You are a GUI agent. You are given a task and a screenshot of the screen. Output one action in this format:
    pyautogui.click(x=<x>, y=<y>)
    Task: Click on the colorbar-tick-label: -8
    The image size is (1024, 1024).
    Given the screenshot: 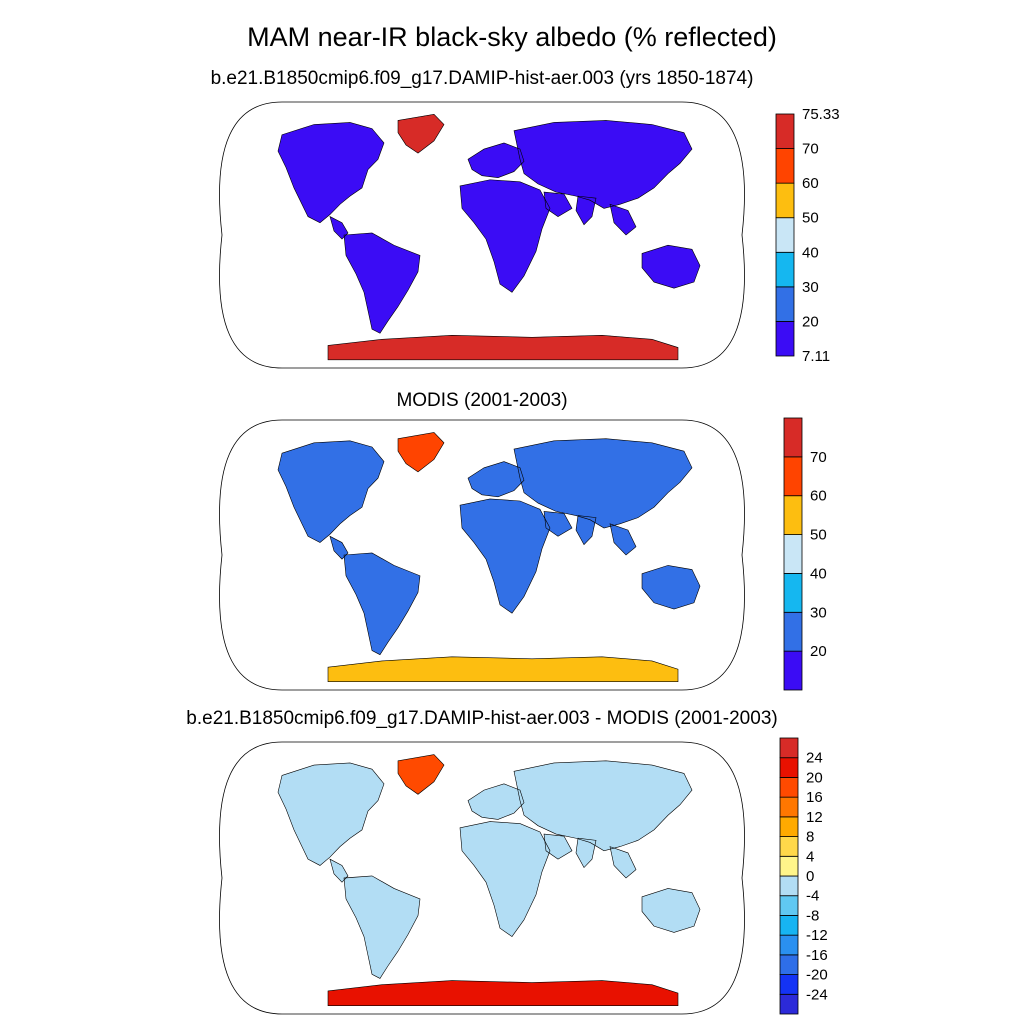 What is the action you would take?
    pyautogui.click(x=812, y=915)
    